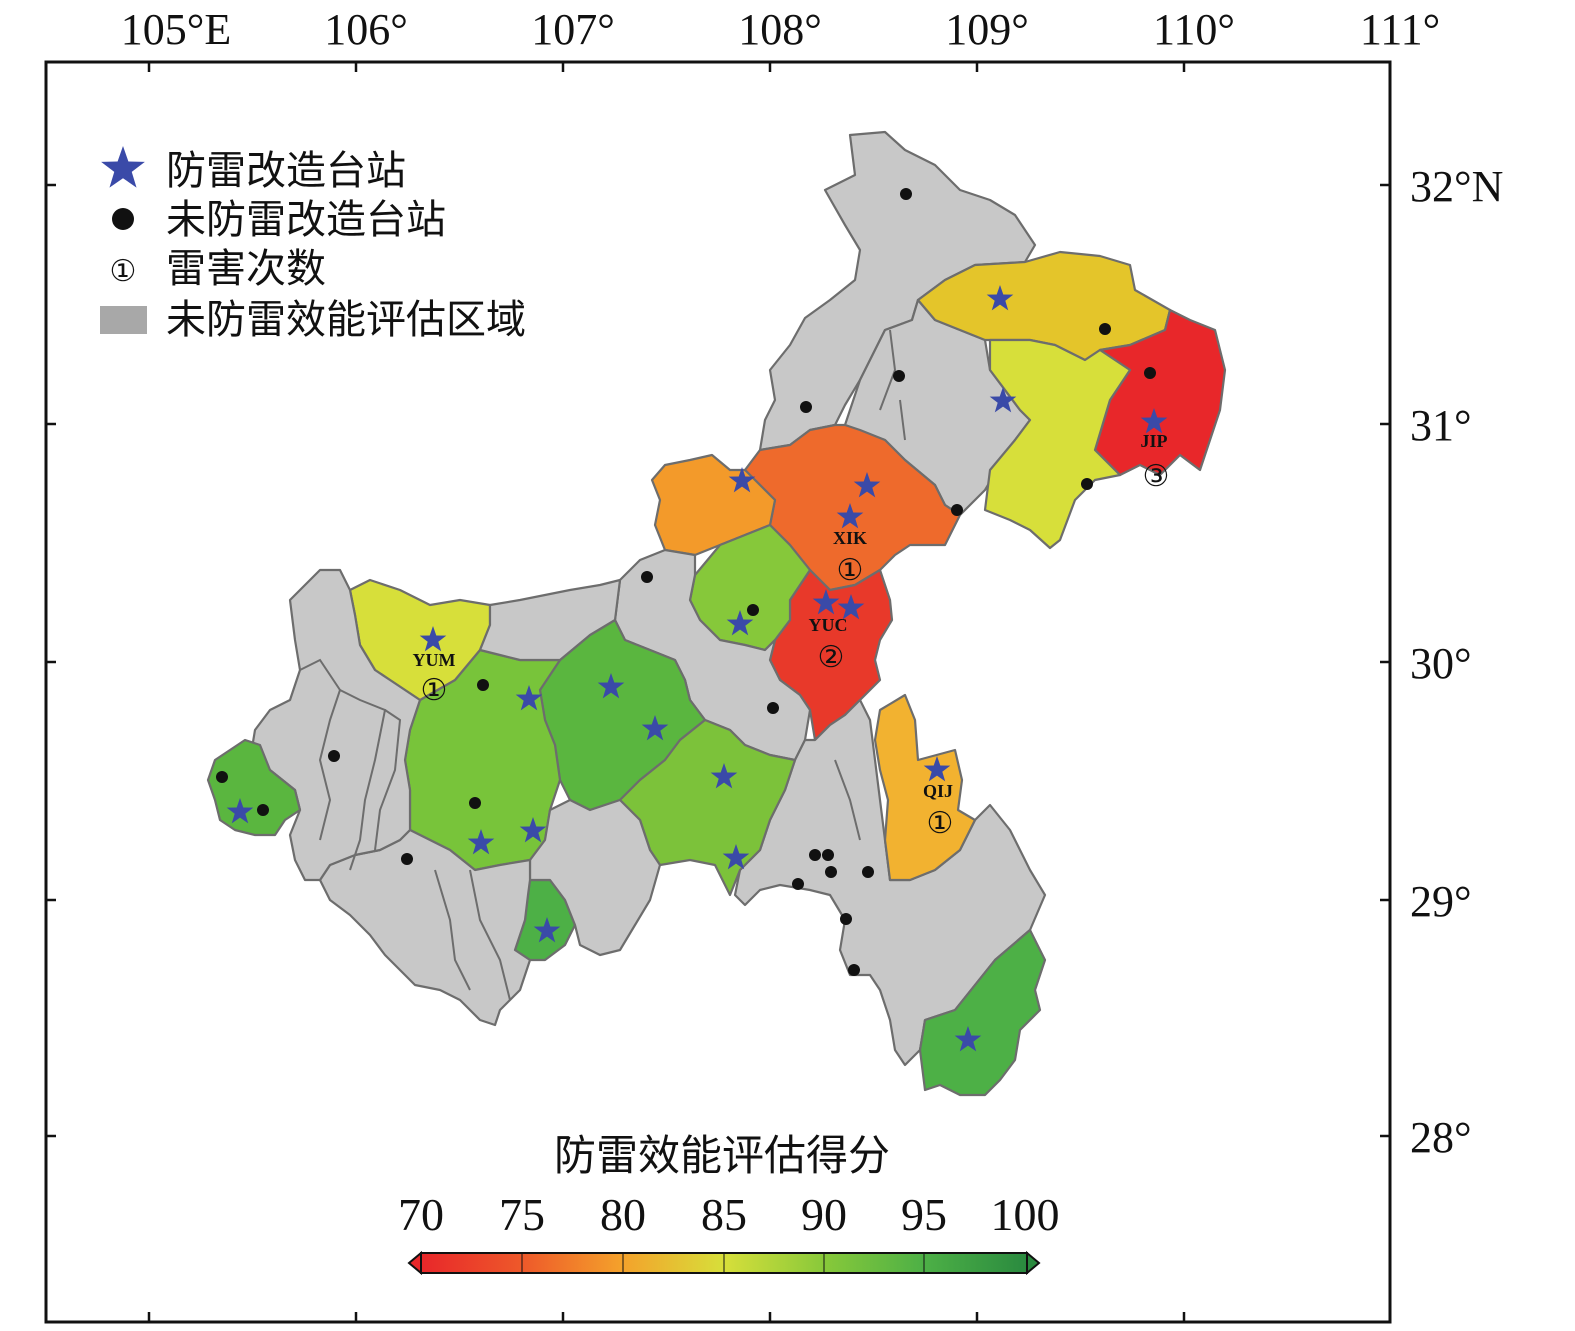 This screenshot has height=1331, width=1575. I want to click on lat-label-29: 29°, so click(1441, 901).